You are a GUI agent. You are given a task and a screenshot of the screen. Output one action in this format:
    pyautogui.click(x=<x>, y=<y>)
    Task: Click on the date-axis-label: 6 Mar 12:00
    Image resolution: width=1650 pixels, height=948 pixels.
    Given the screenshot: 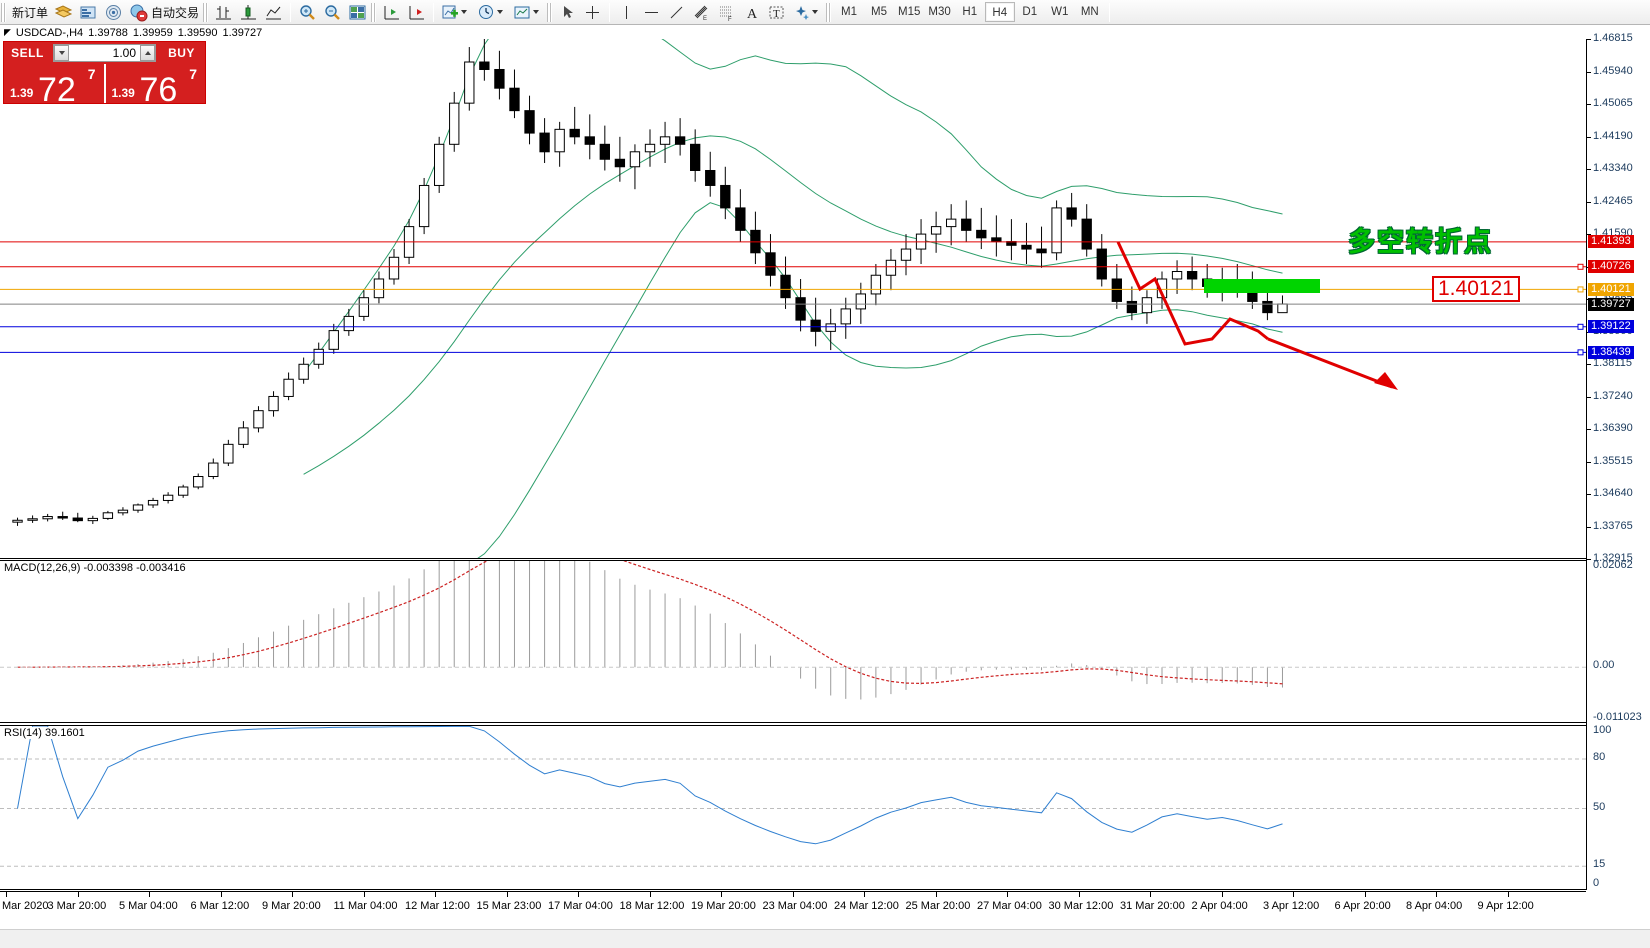 What is the action you would take?
    pyautogui.click(x=220, y=906)
    